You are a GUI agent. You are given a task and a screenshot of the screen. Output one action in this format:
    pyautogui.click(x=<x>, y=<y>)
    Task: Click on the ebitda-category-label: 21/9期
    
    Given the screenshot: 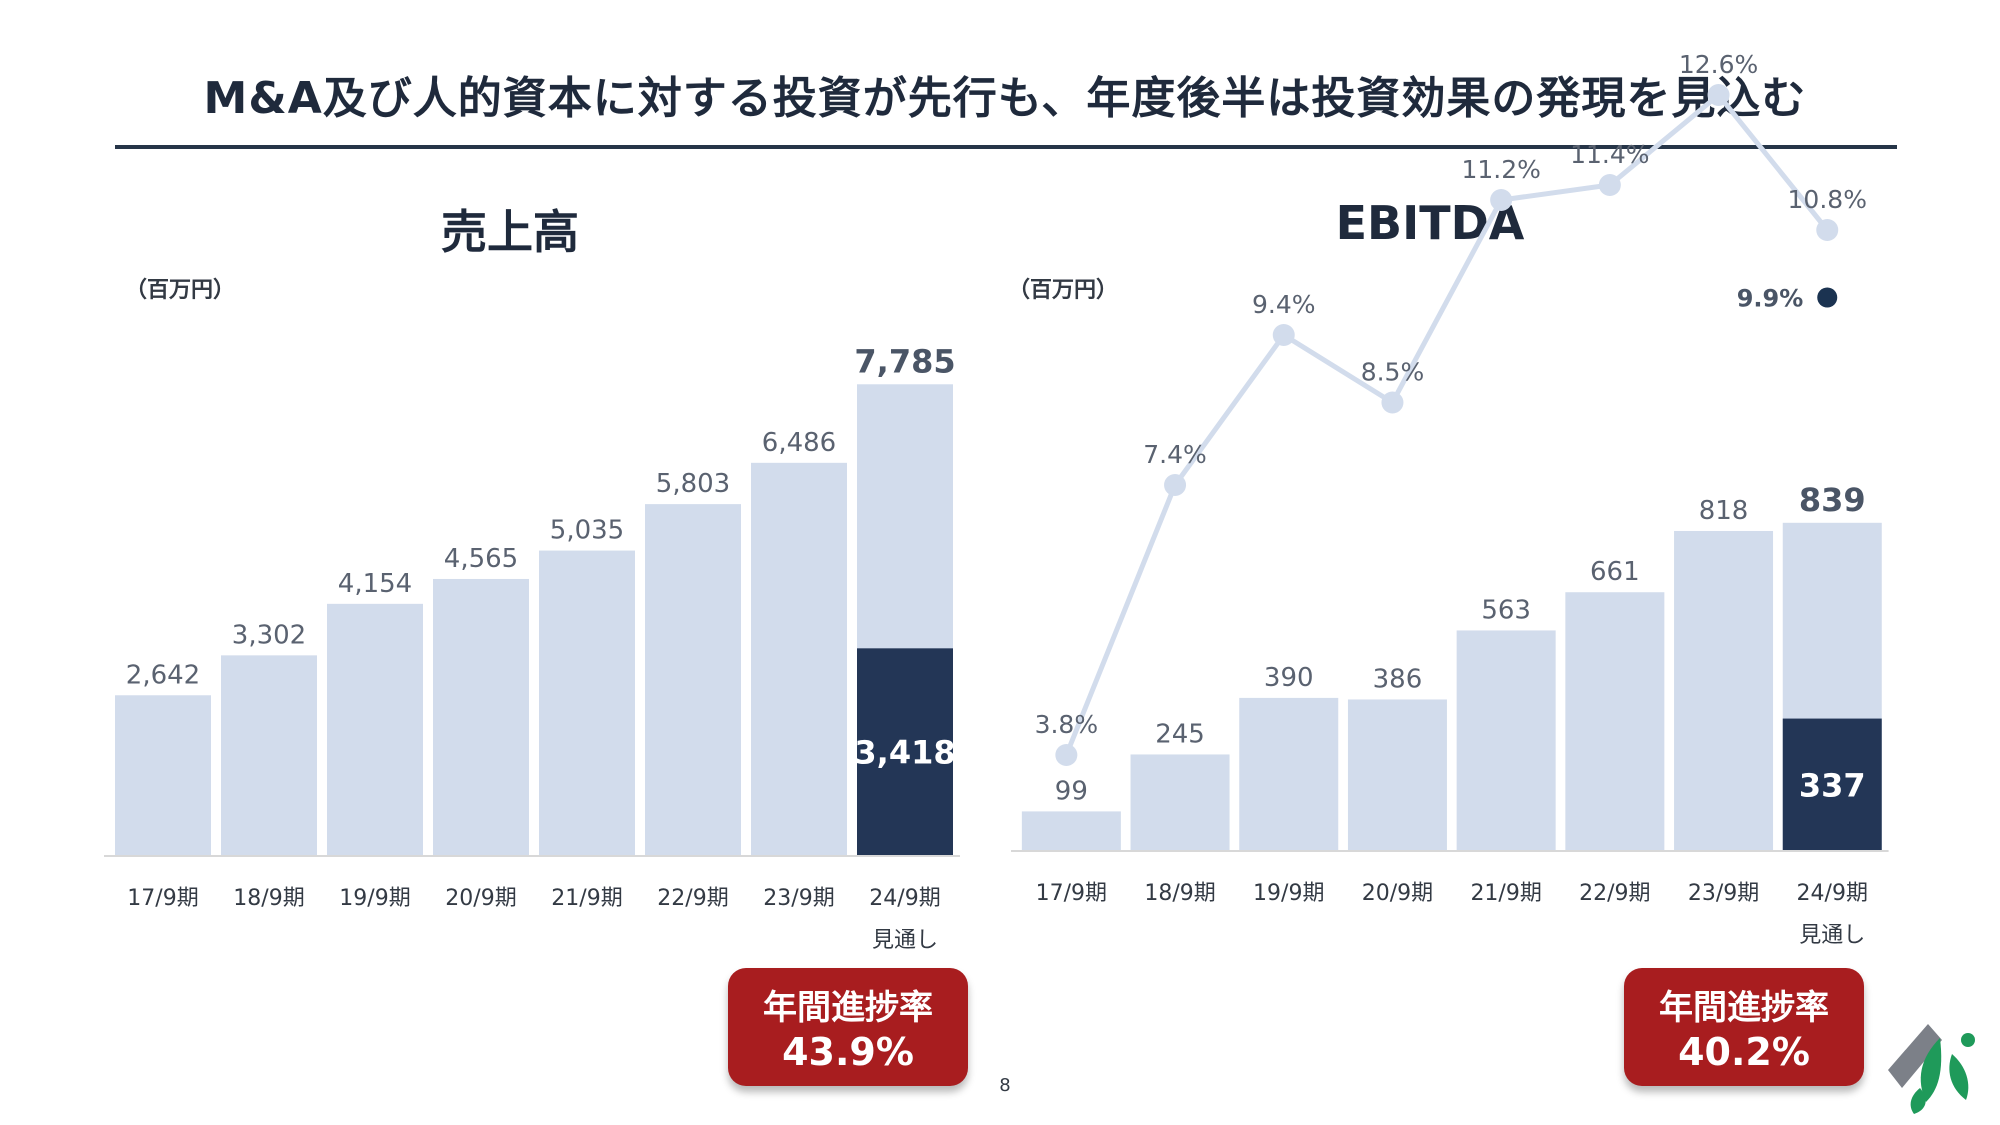 What is the action you would take?
    pyautogui.click(x=1505, y=893)
    